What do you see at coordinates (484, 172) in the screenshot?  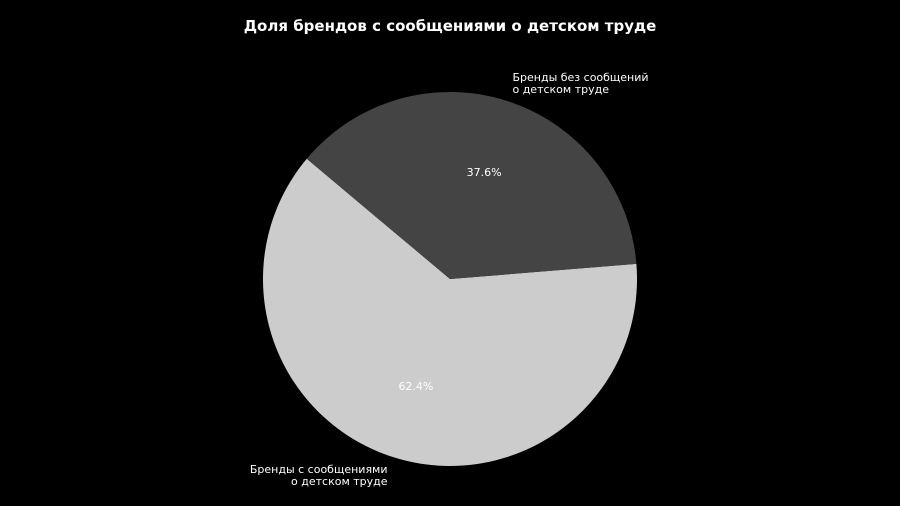 I see `pie-value-label-without-reports: 37.6%` at bounding box center [484, 172].